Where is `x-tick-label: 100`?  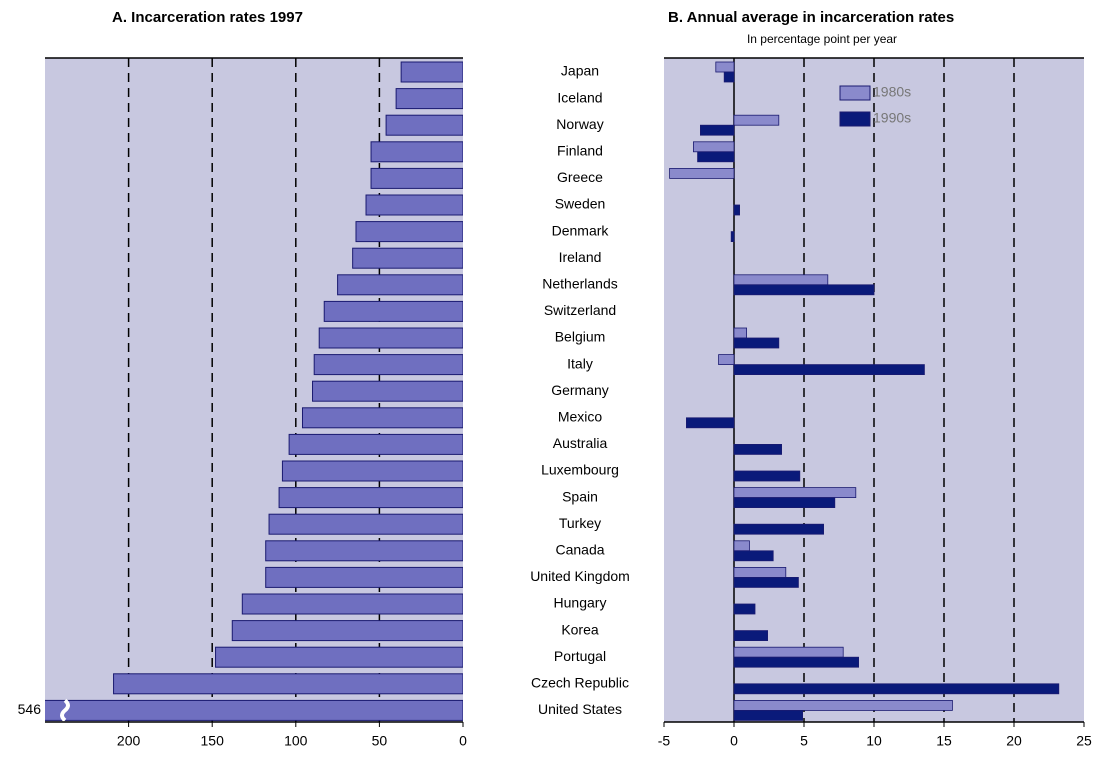
x-tick-label: 100 is located at coordinates (296, 741).